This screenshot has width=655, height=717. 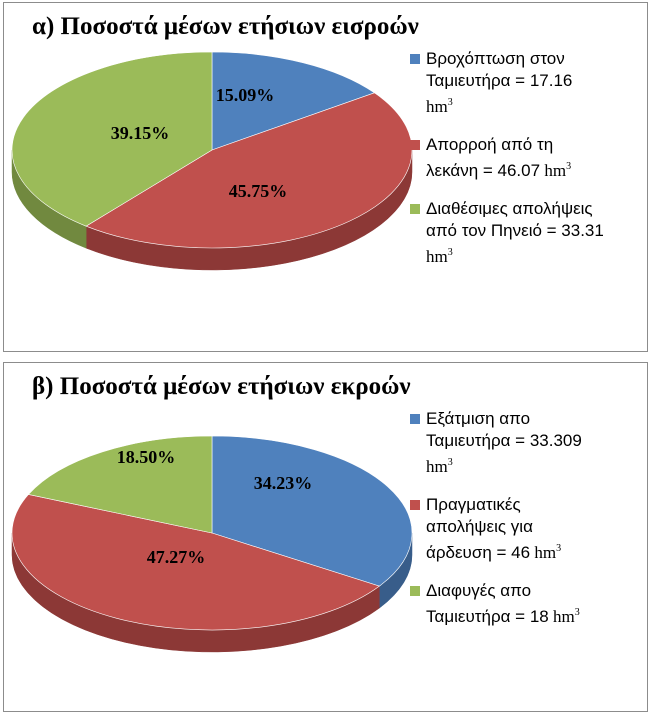 I want to click on legend-item-1-0: Εξάτμιση απο Ταμιευτήρα = 33.309 hm3, so click(x=527, y=443).